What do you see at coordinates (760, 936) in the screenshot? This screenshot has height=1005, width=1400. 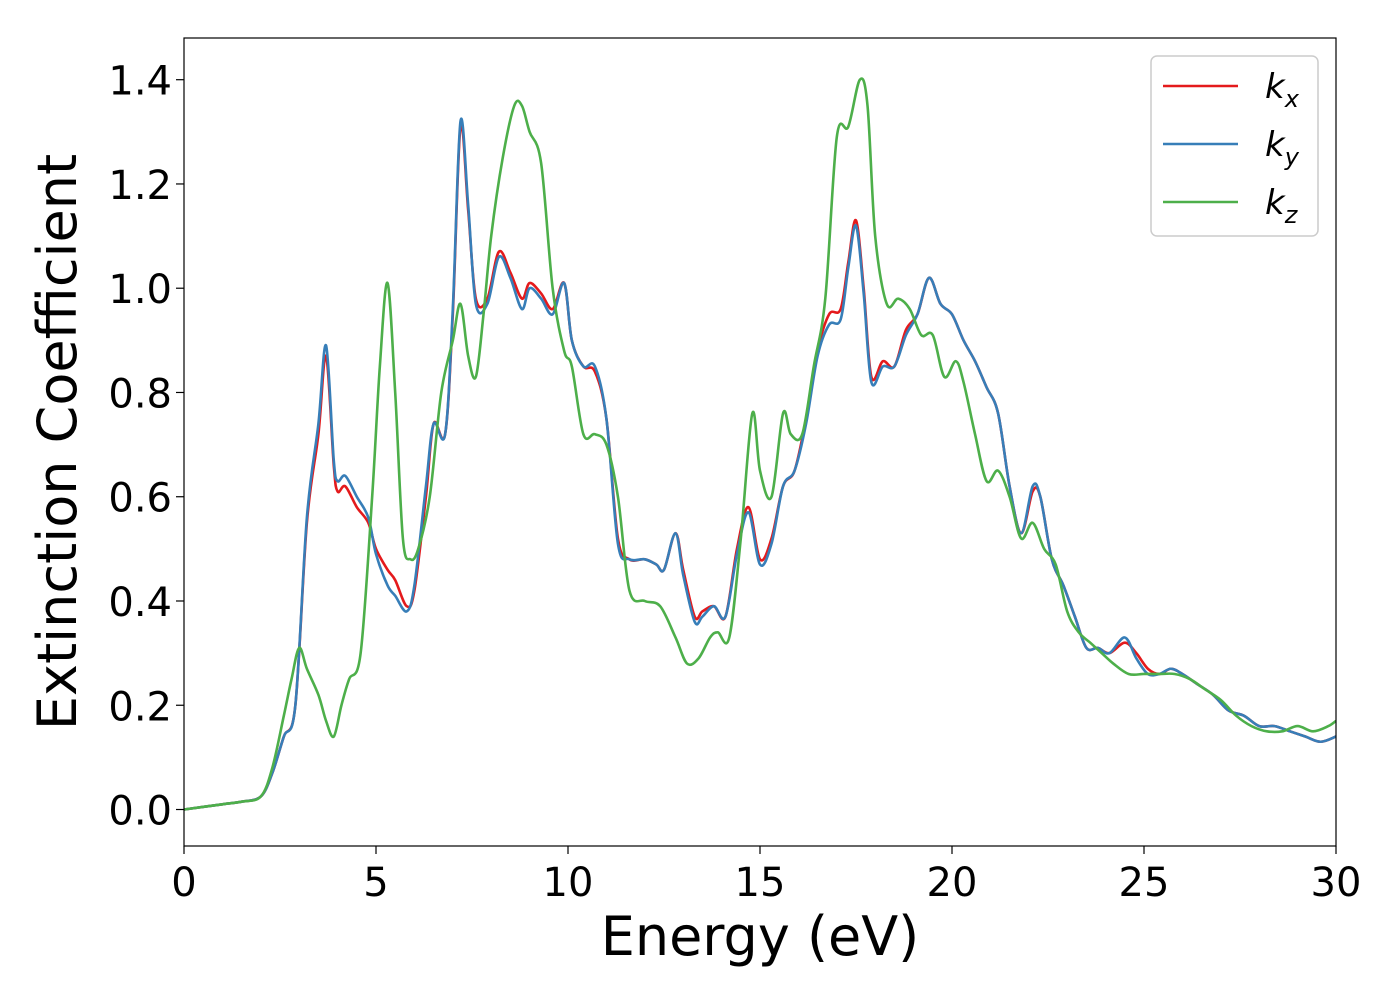 I see `x-axis-title: Energy (eV)` at bounding box center [760, 936].